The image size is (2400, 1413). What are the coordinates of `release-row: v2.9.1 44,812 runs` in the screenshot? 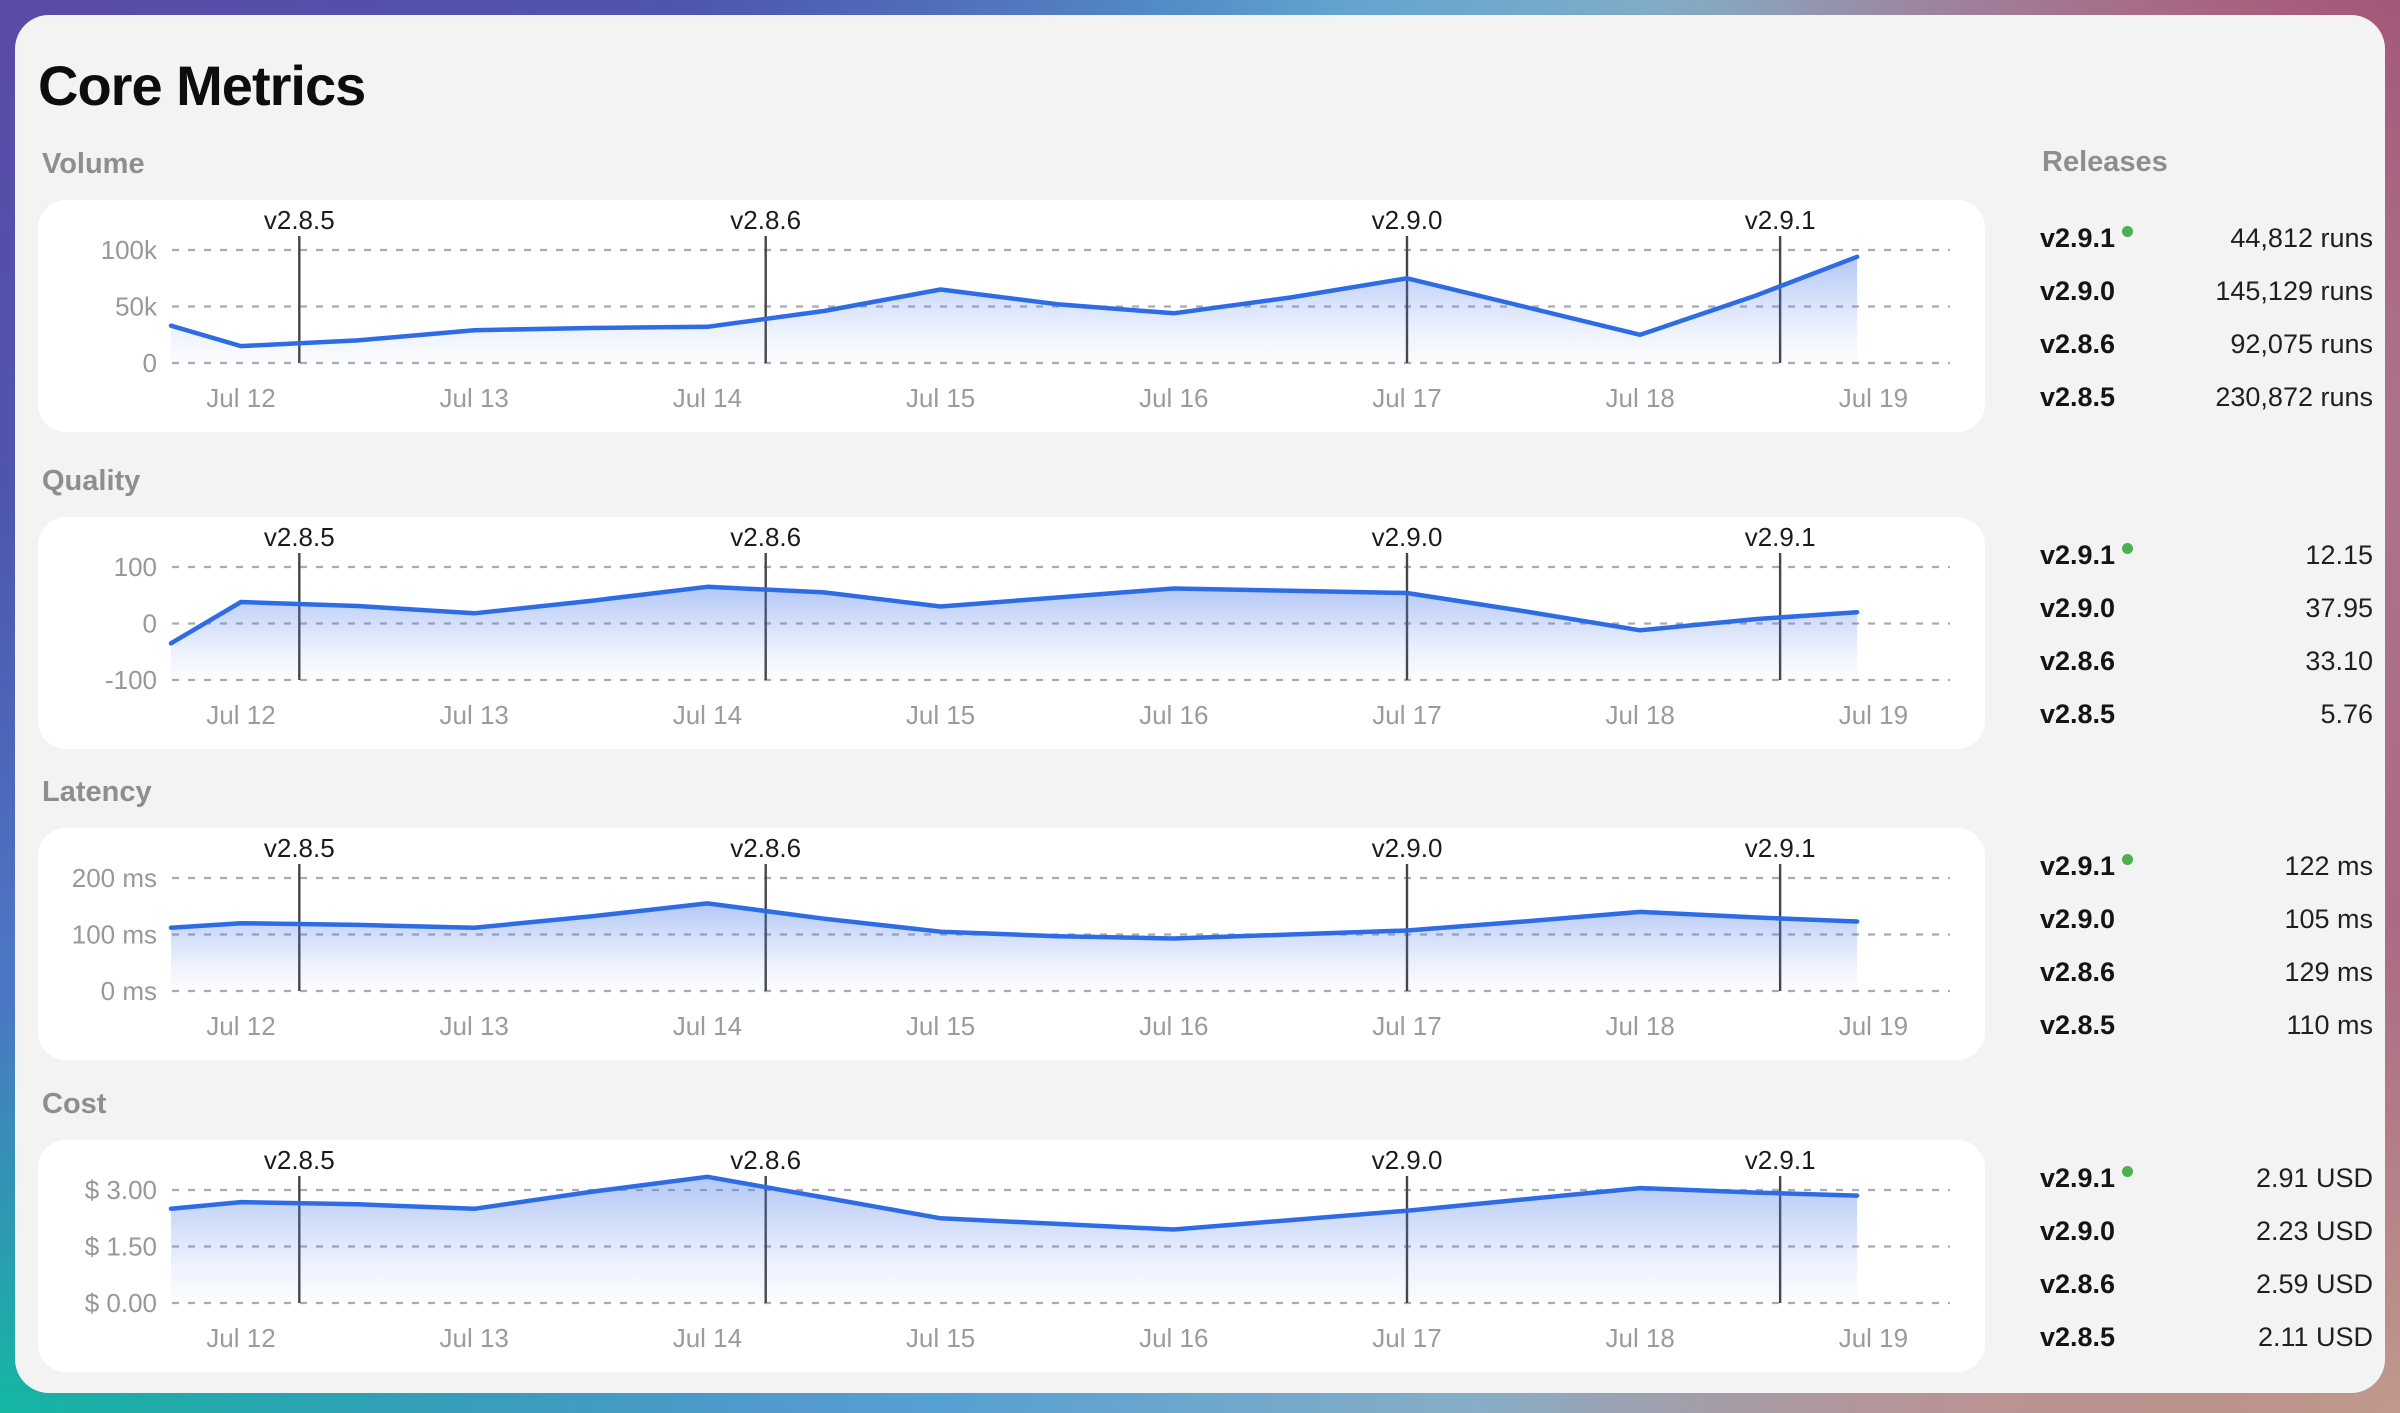 It's located at (2206, 238).